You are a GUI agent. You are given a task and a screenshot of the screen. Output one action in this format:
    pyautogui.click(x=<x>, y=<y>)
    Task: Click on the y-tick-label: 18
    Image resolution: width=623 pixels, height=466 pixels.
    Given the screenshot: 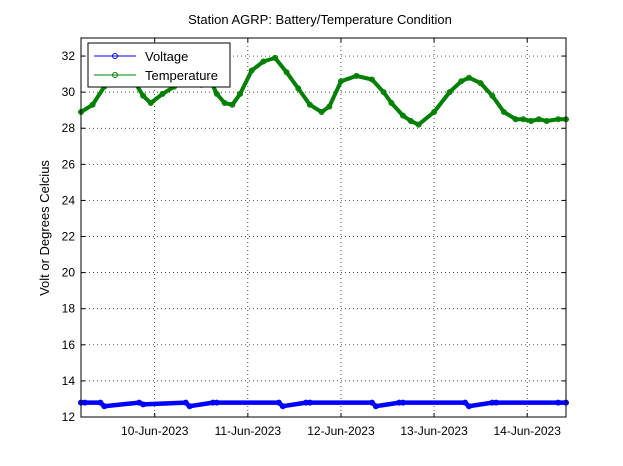 What is the action you would take?
    pyautogui.click(x=69, y=309)
    